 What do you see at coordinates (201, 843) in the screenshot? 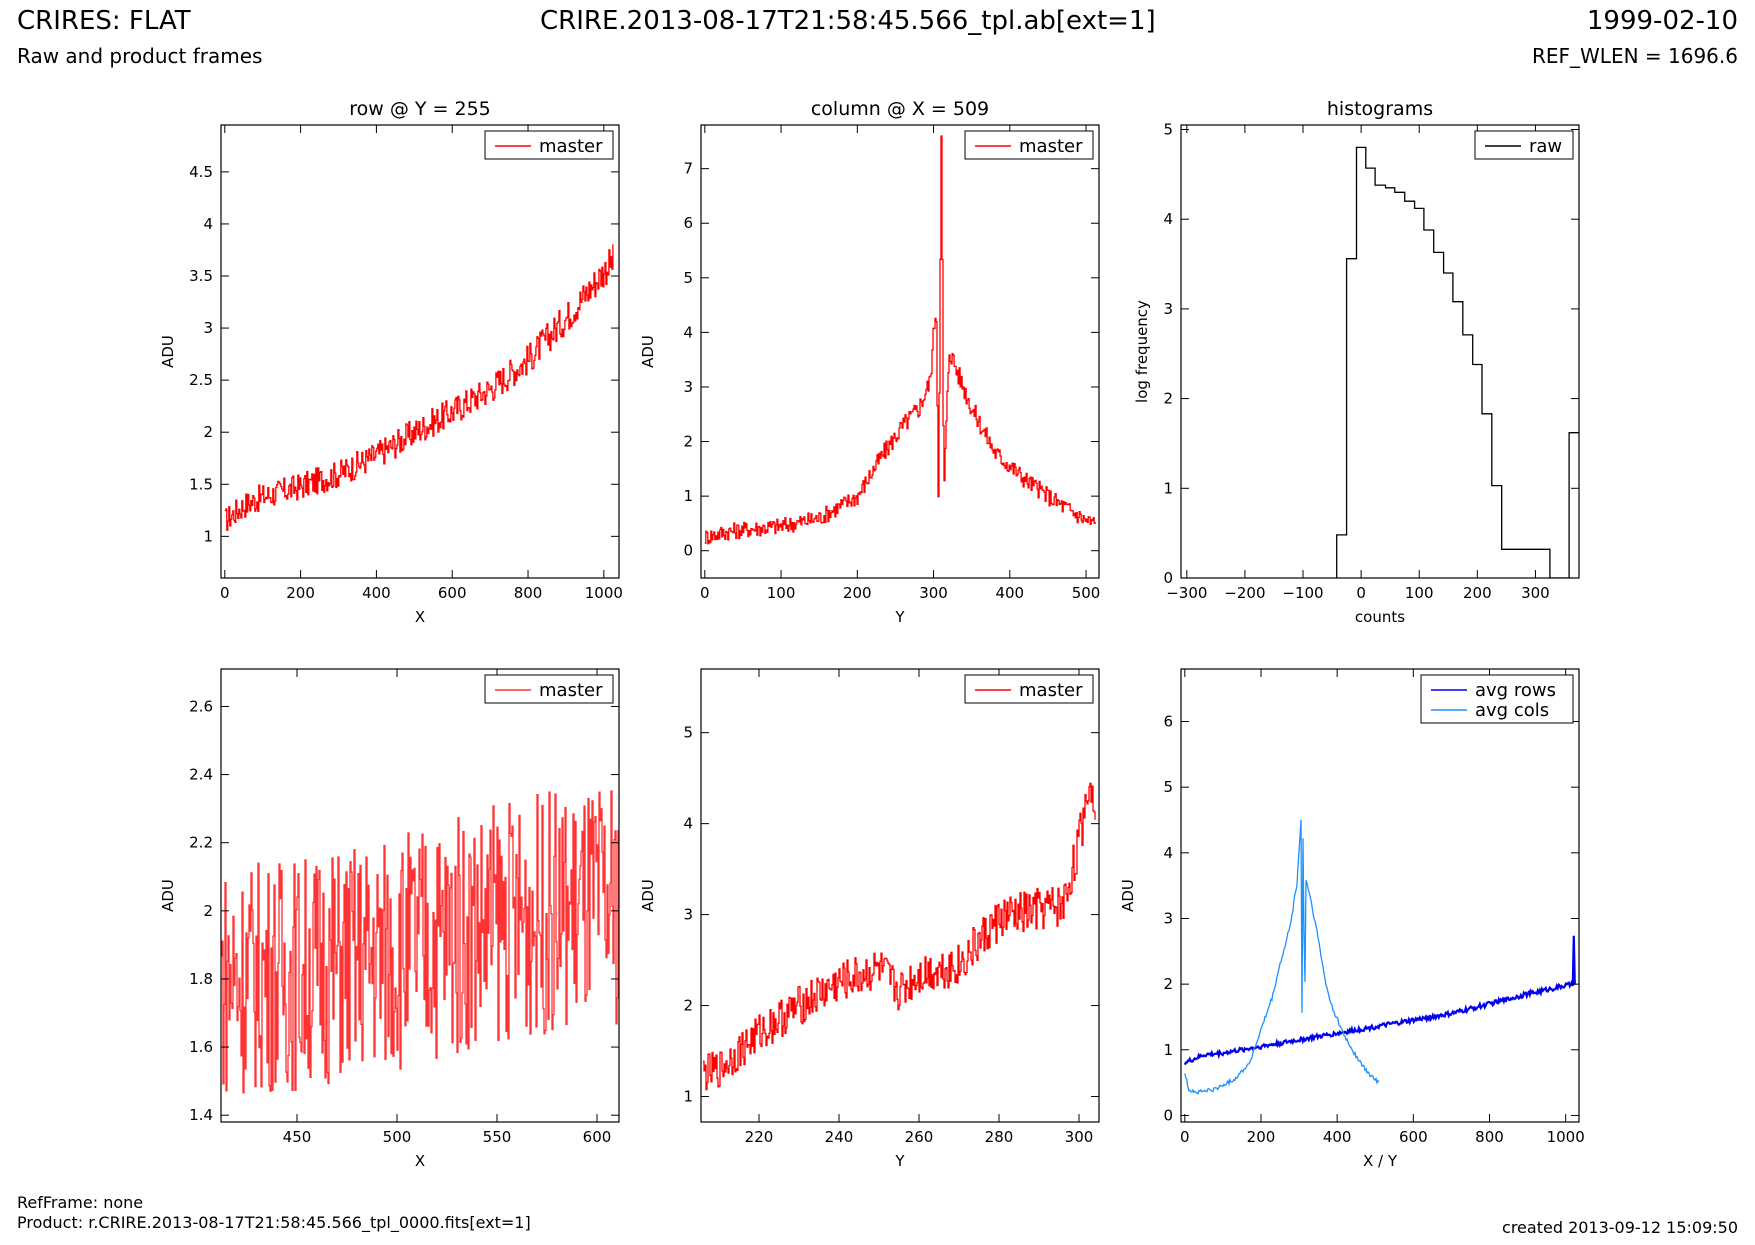
I see `y-tick-label: 2.2` at bounding box center [201, 843].